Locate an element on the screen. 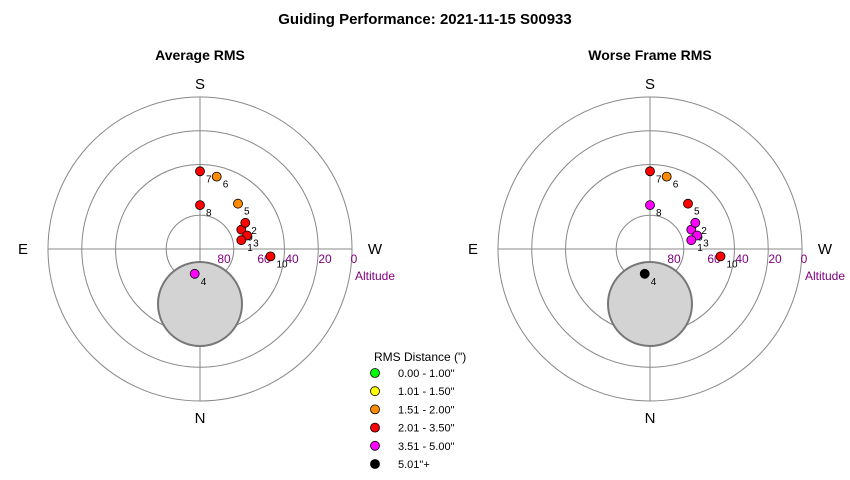 This screenshot has width=850, height=480. chart-title: Worse Frame RMS is located at coordinates (649, 55).